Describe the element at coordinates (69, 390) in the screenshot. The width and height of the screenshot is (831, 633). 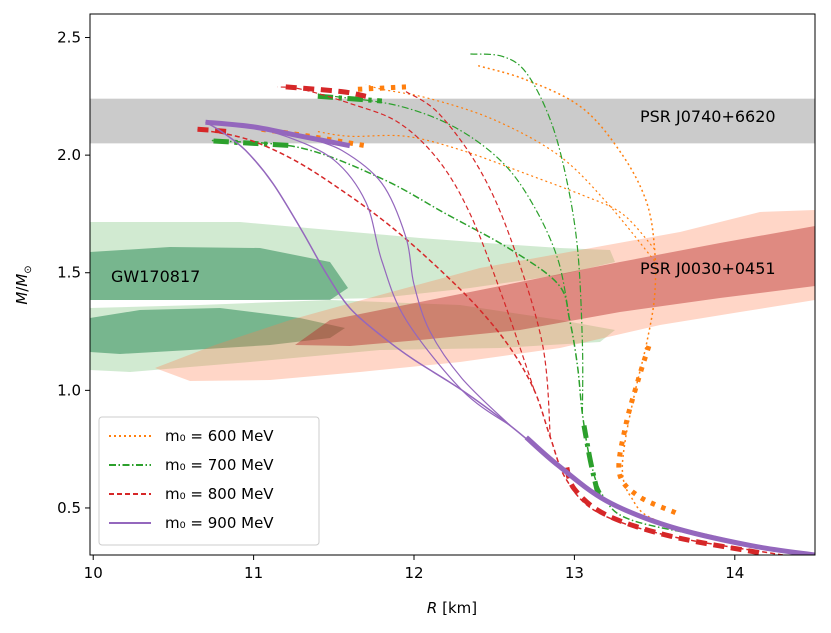
I see `y-tick-label: 1.0` at that location.